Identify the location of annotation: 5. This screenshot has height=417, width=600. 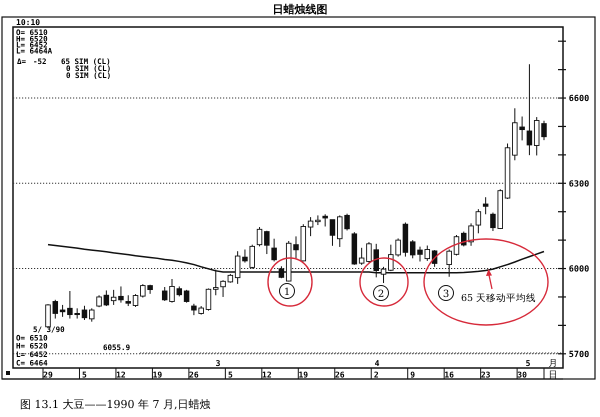
(528, 363).